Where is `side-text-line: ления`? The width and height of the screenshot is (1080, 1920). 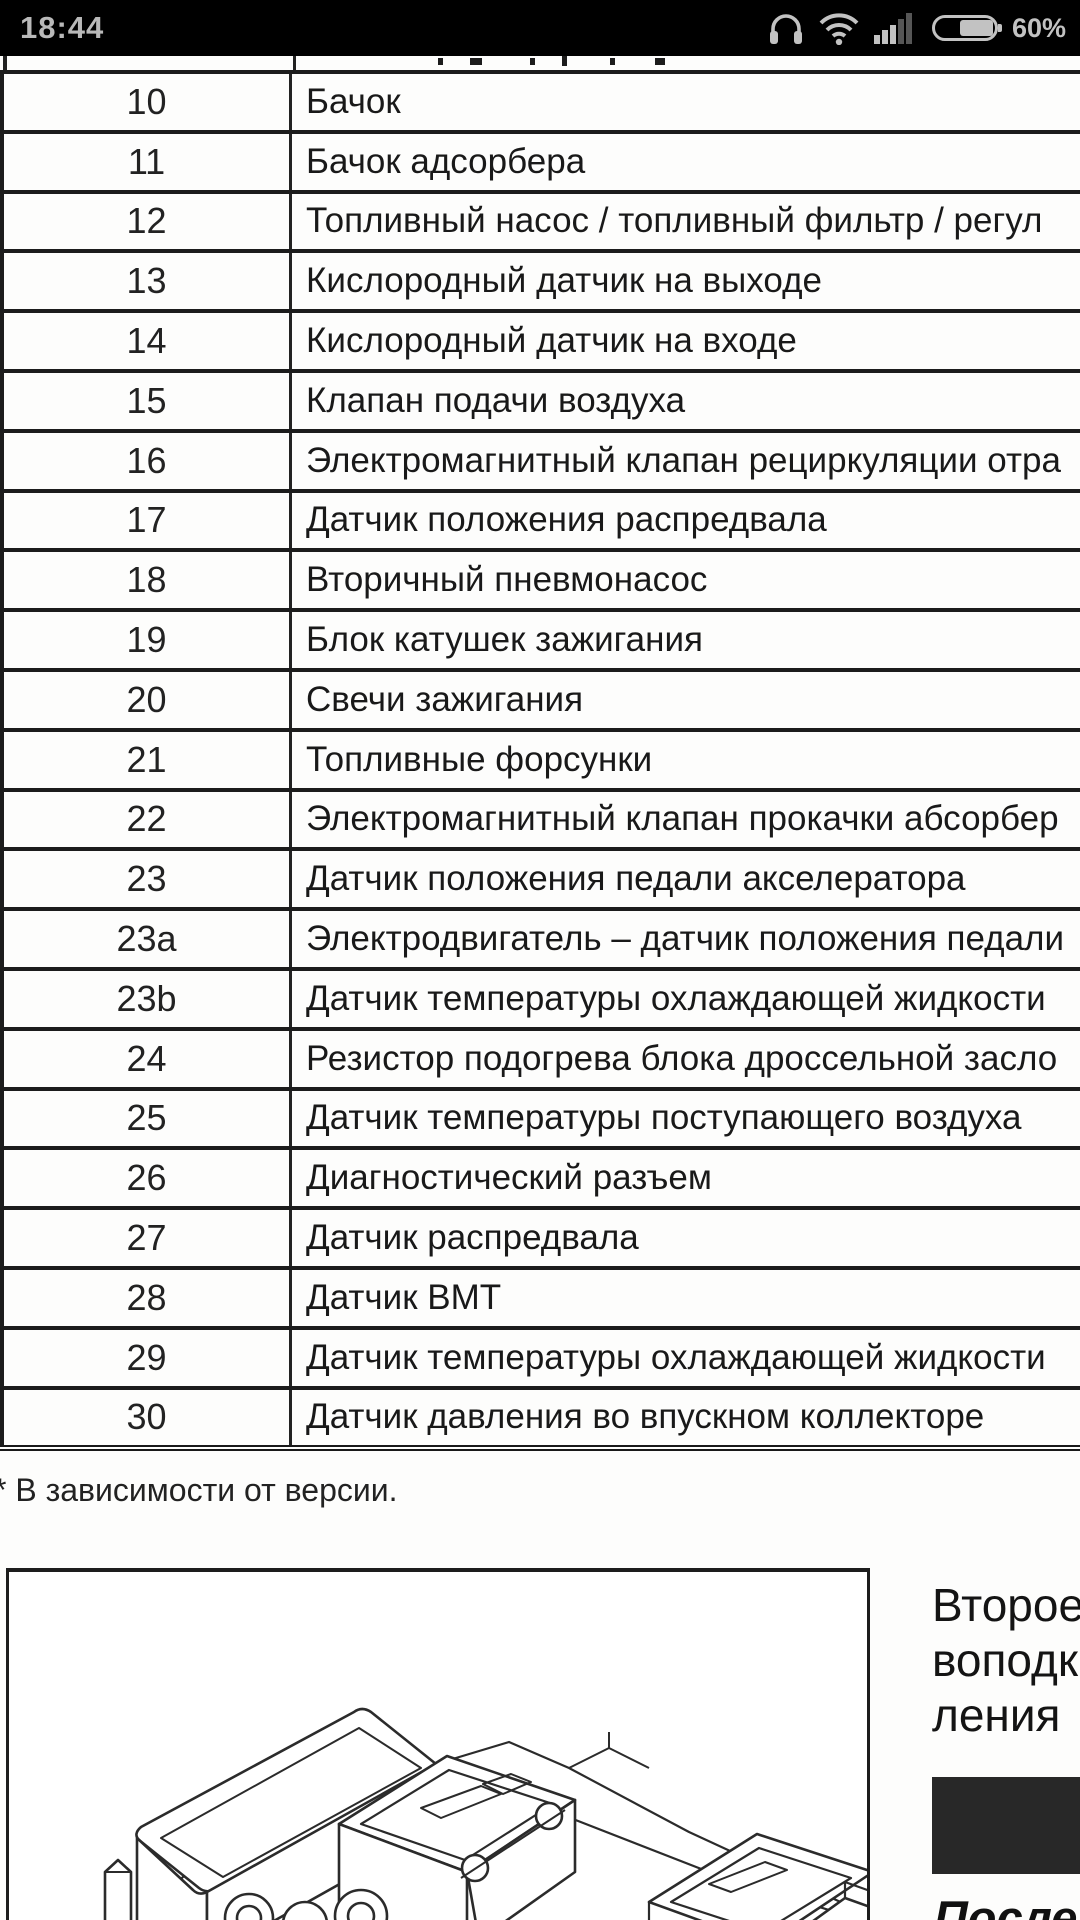
side-text-line: ления is located at coordinates (996, 1715).